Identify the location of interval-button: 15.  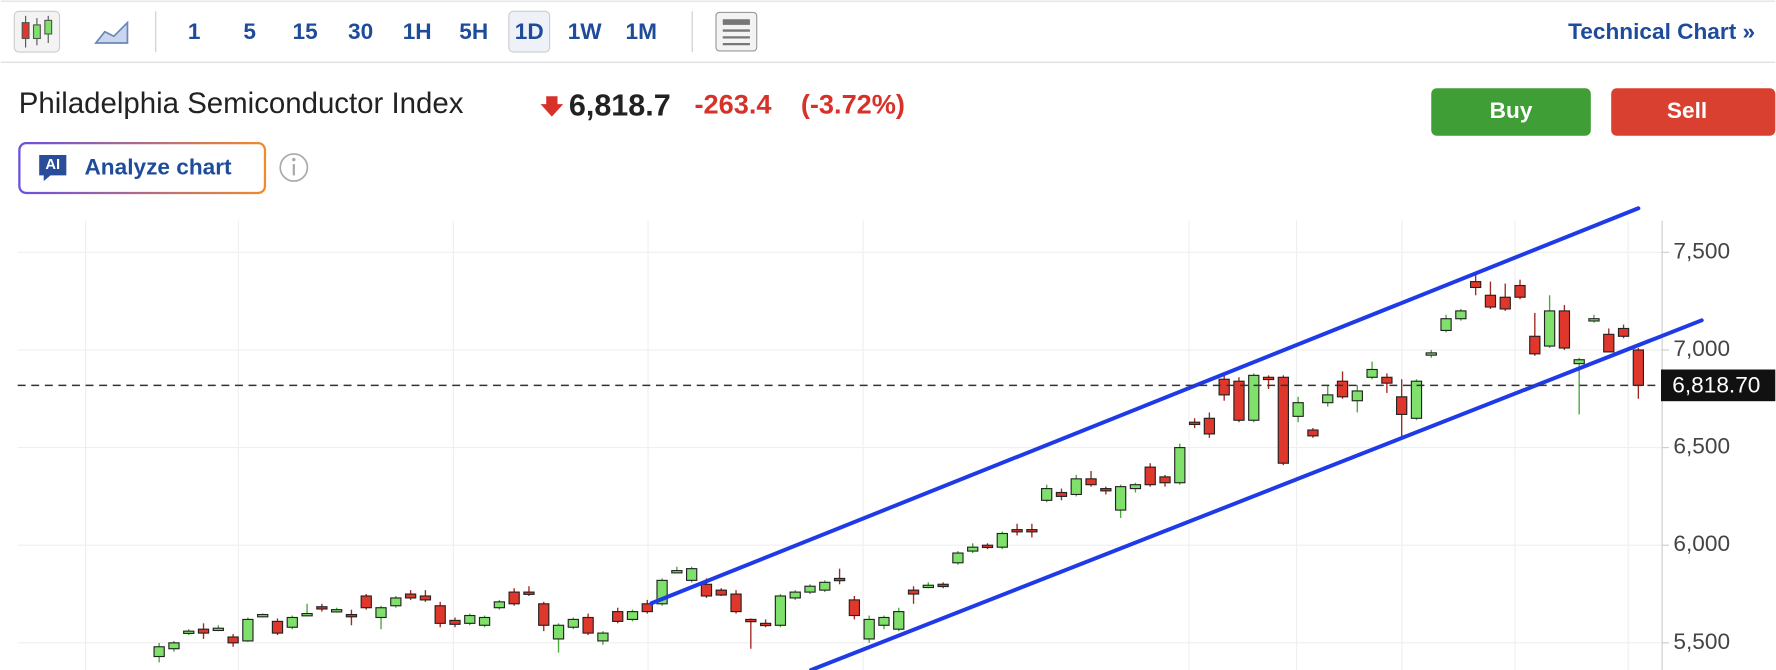
(305, 31).